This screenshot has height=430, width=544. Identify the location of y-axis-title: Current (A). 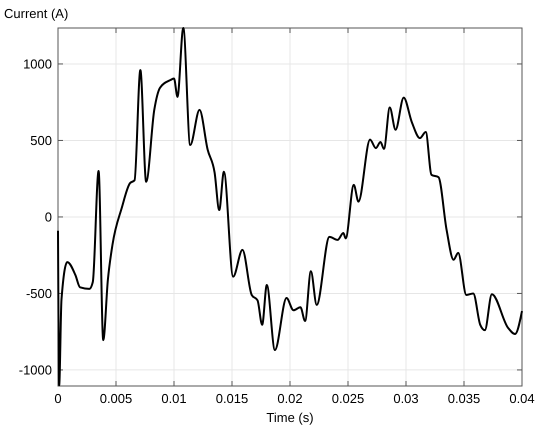
(36, 13).